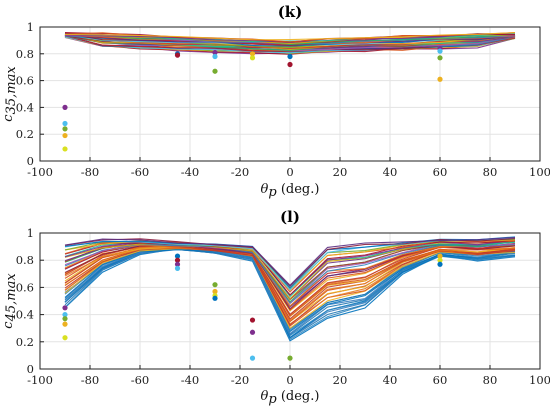 The width and height of the screenshot is (550, 413). Describe the element at coordinates (290, 217) in the screenshot. I see `panel-title: (l)` at that location.